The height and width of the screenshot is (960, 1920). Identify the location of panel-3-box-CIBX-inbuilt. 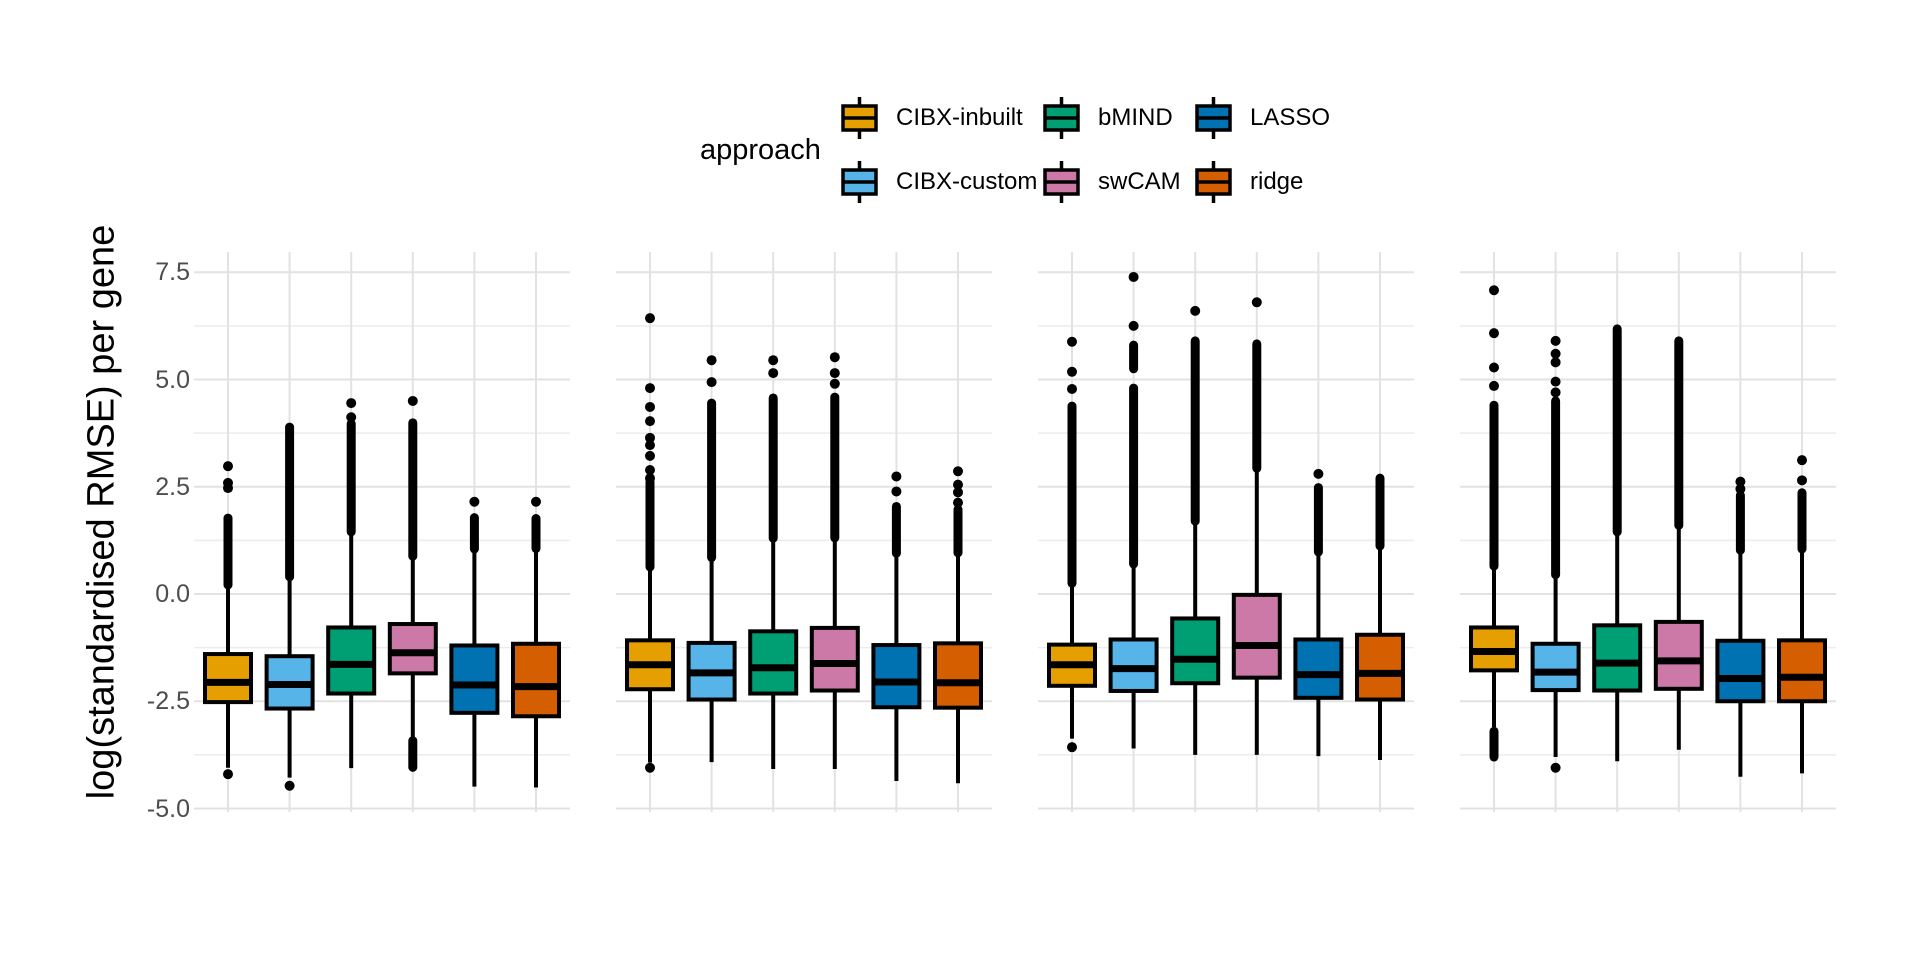
(1072, 544).